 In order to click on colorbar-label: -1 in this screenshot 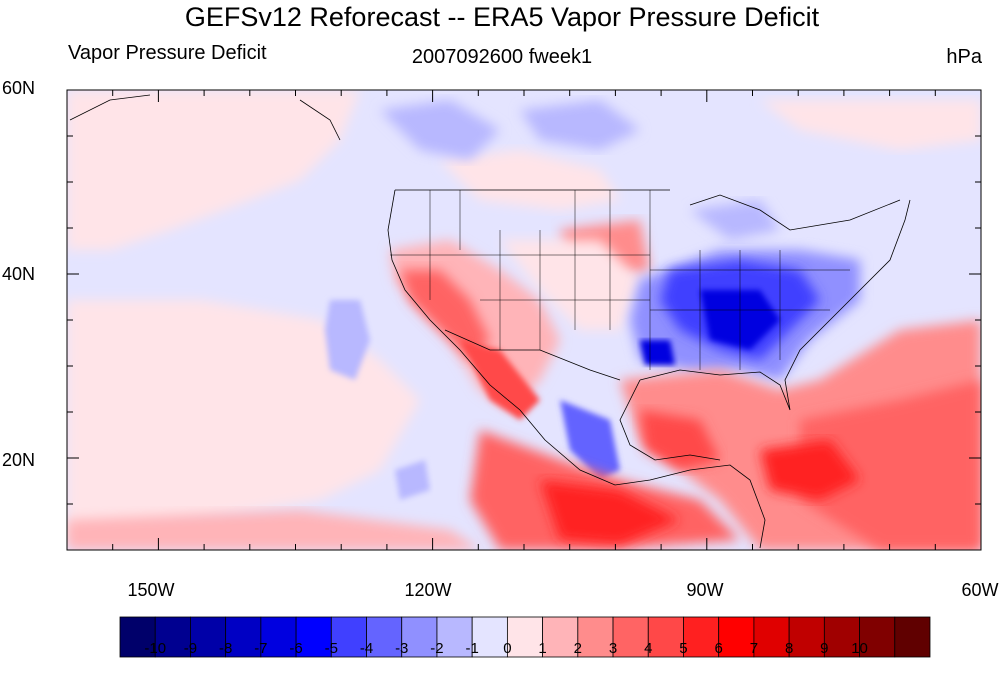, I will do `click(472, 648)`.